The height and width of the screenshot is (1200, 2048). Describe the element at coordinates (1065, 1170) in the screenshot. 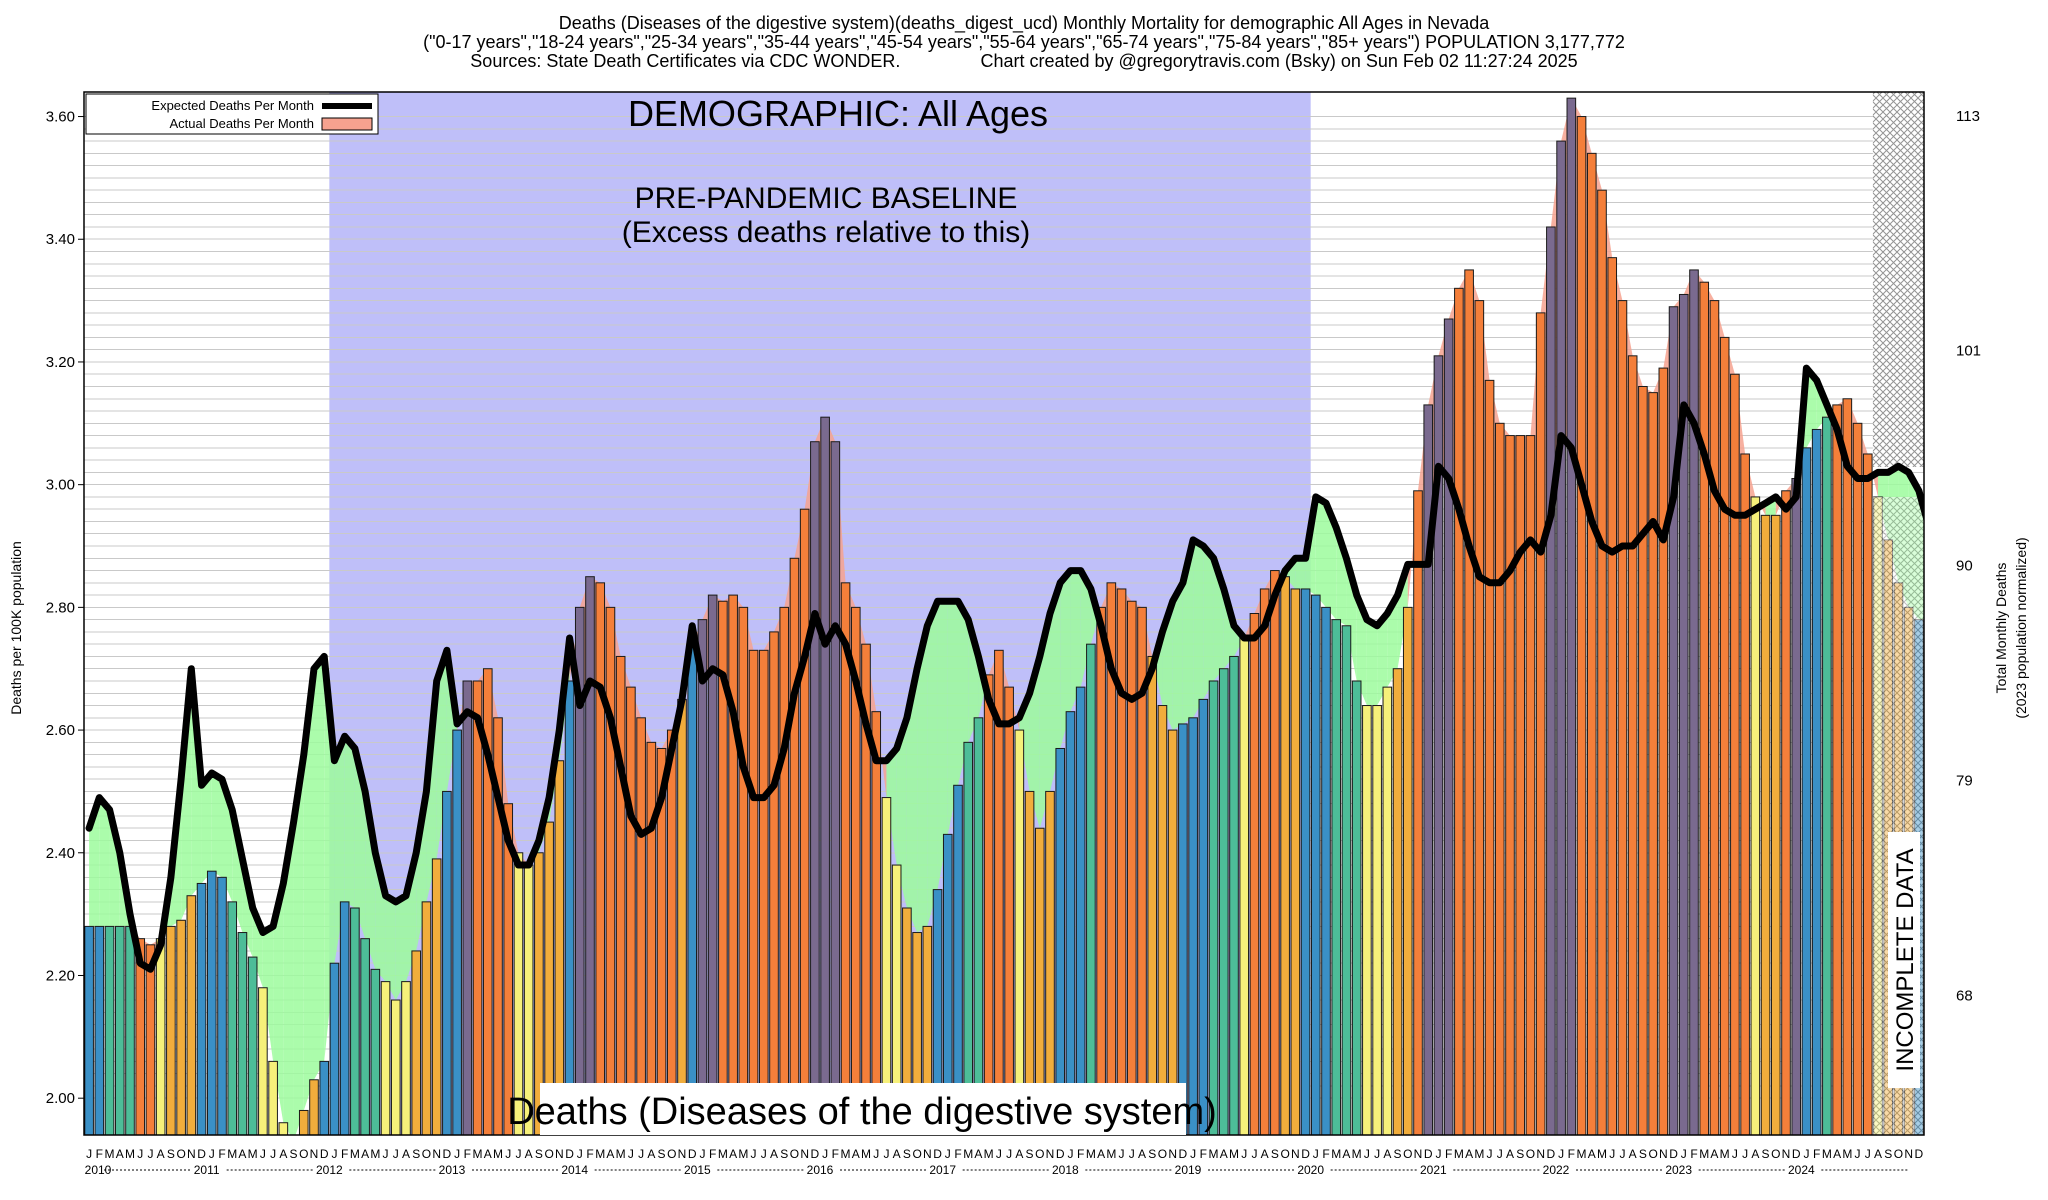

I see `year-tick-label: 2018` at that location.